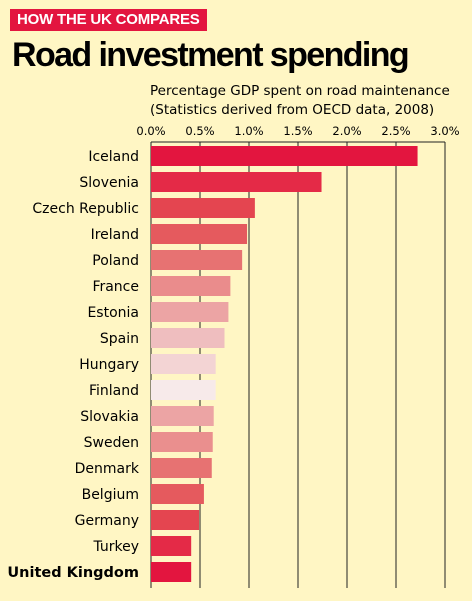 This screenshot has height=601, width=472. What do you see at coordinates (211, 55) in the screenshot?
I see `chart-title: Road investment spending` at bounding box center [211, 55].